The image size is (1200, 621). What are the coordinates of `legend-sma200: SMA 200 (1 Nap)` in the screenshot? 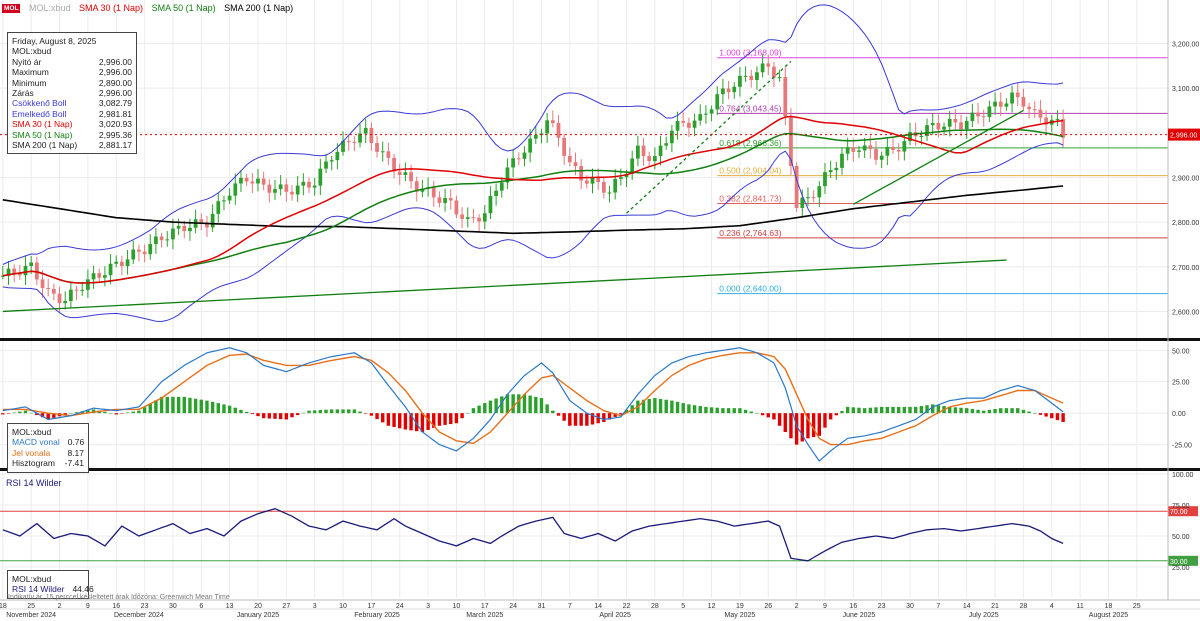 It's located at (259, 8).